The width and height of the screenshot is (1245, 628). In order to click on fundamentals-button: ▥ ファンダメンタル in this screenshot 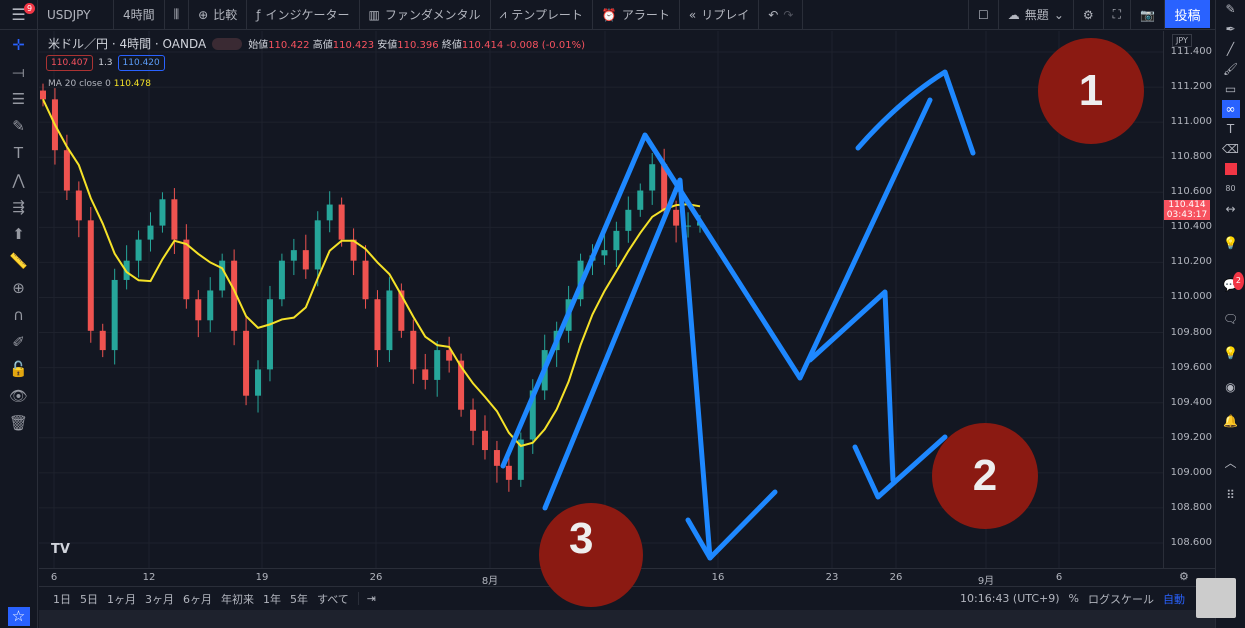, I will do `click(425, 15)`.